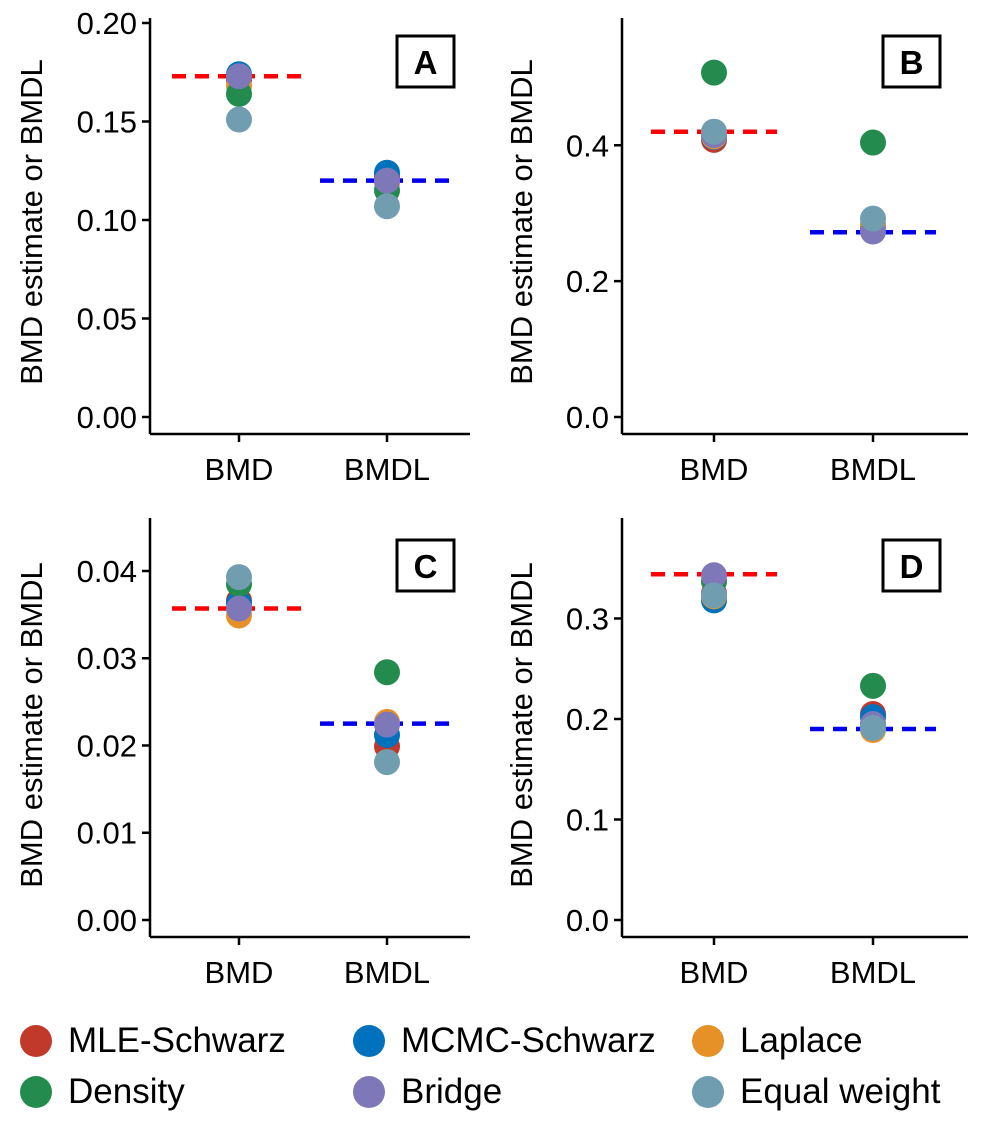 Image resolution: width=984 pixels, height=1125 pixels. Describe the element at coordinates (587, 145) in the screenshot. I see `y-tick-label: 0.4` at that location.